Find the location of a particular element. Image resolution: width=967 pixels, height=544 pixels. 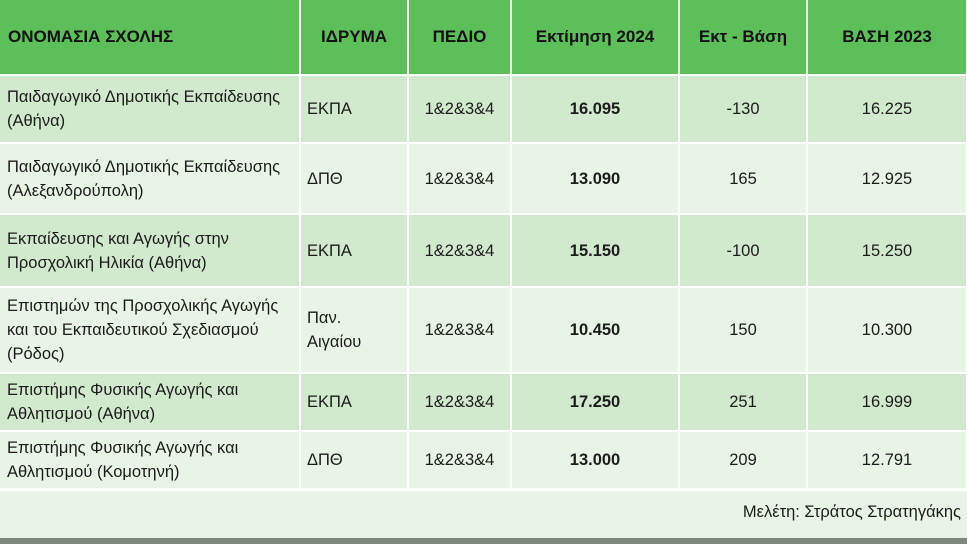

estimate-cell: 17.250 is located at coordinates (595, 401).